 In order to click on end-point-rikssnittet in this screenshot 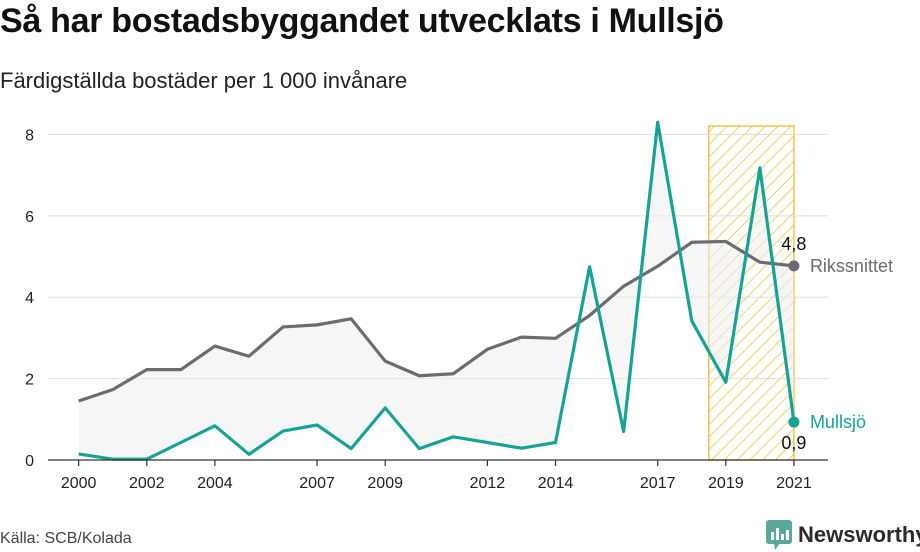, I will do `click(794, 266)`.